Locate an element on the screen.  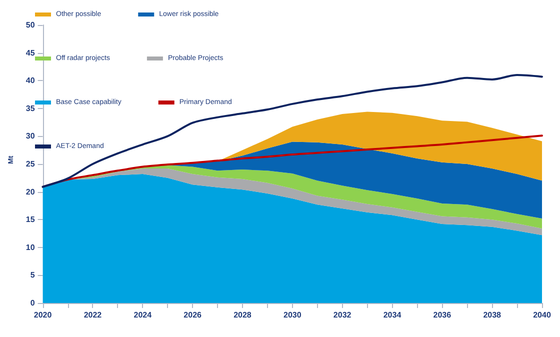
x-tick-label: 2036 is located at coordinates (442, 315).